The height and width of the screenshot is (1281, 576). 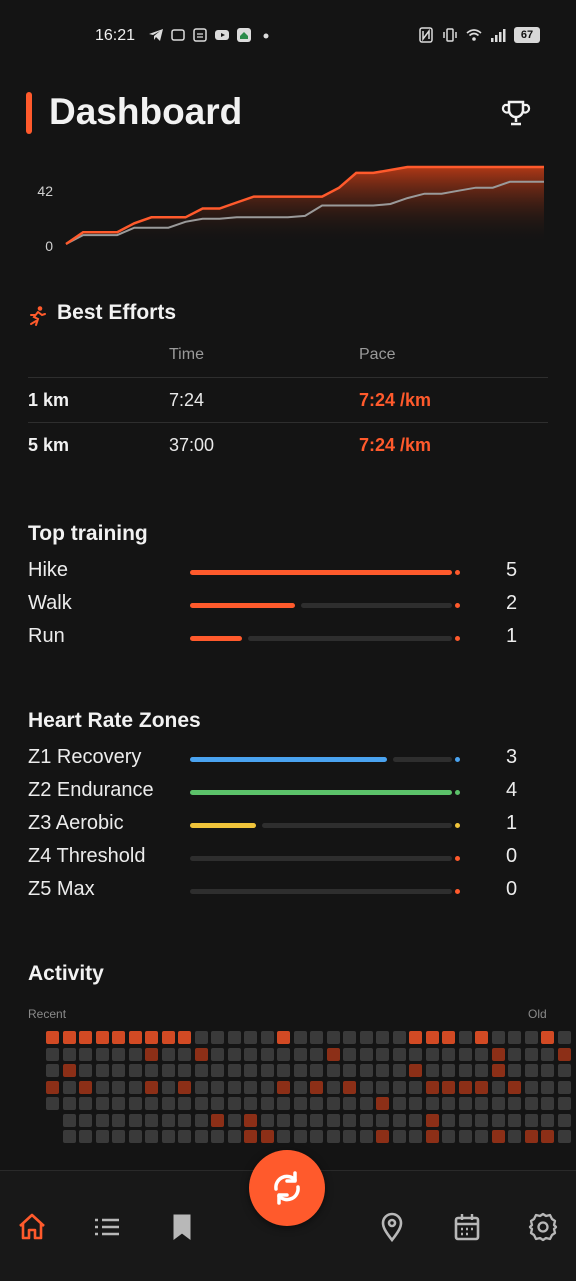 I want to click on zone-count: 3, so click(x=512, y=757).